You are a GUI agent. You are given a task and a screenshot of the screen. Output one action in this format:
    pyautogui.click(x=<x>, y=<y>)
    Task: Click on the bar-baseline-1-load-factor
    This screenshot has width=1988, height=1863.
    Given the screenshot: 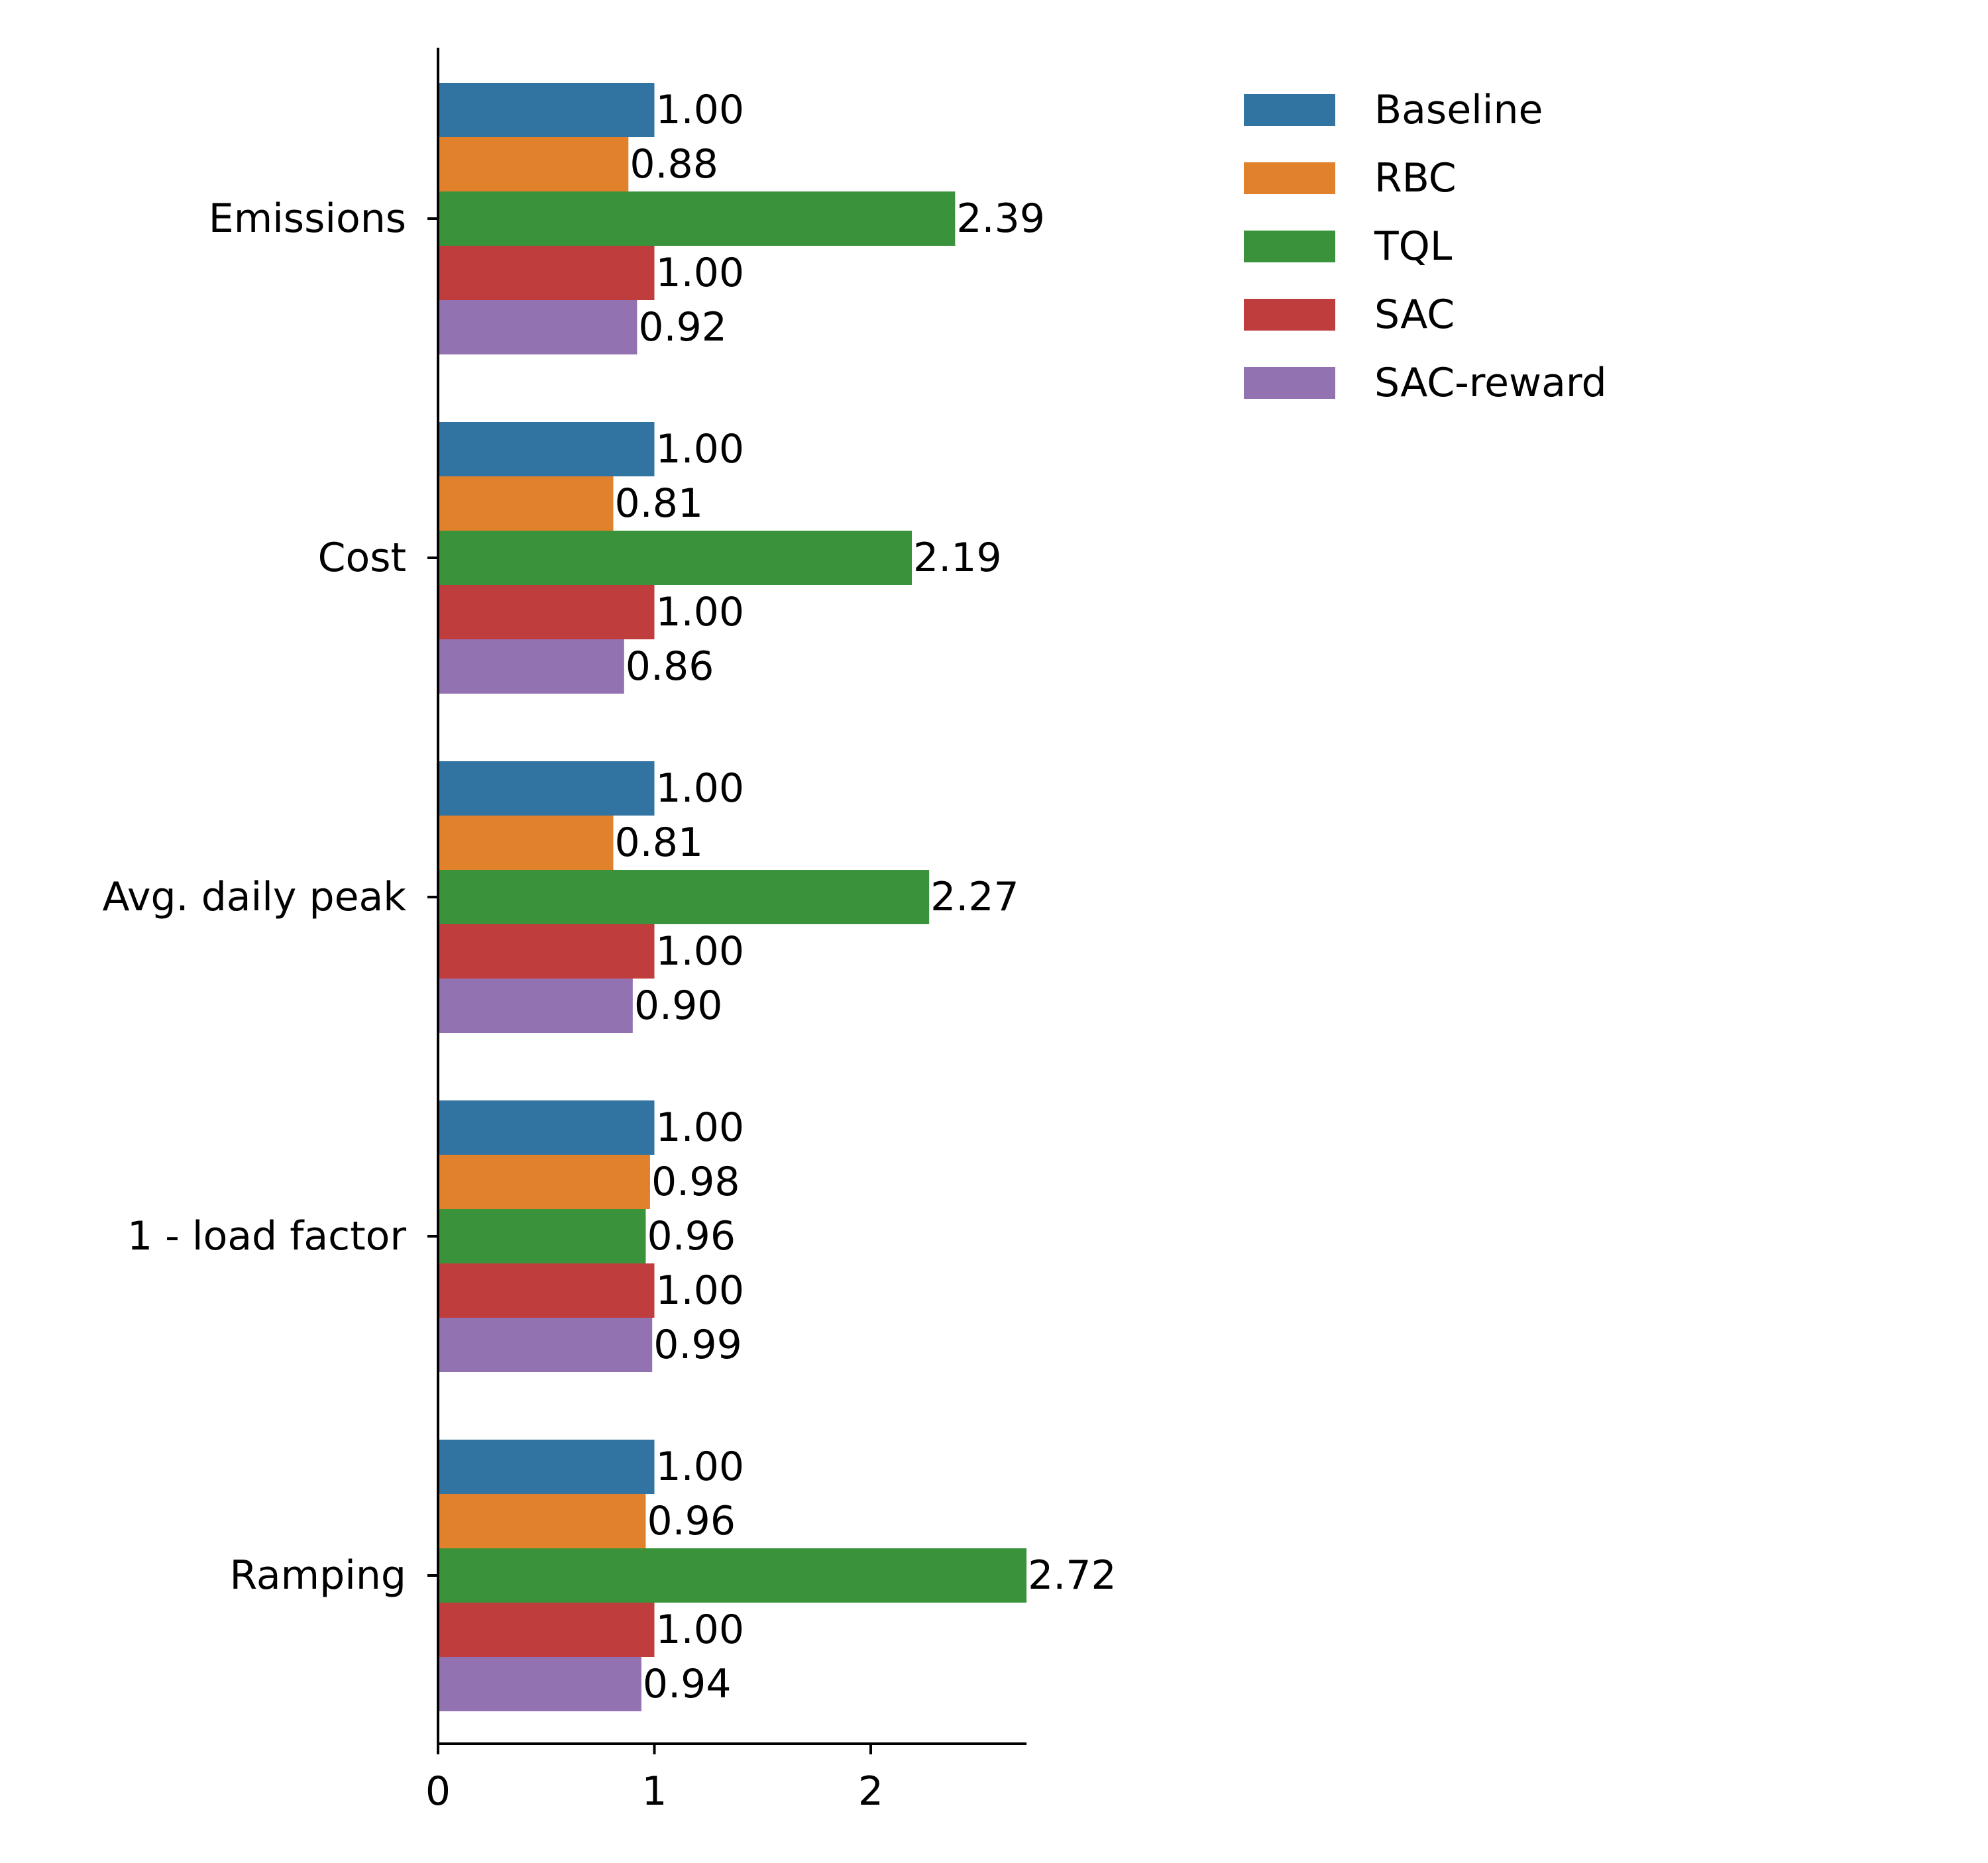 What is the action you would take?
    pyautogui.click(x=546, y=1127)
    